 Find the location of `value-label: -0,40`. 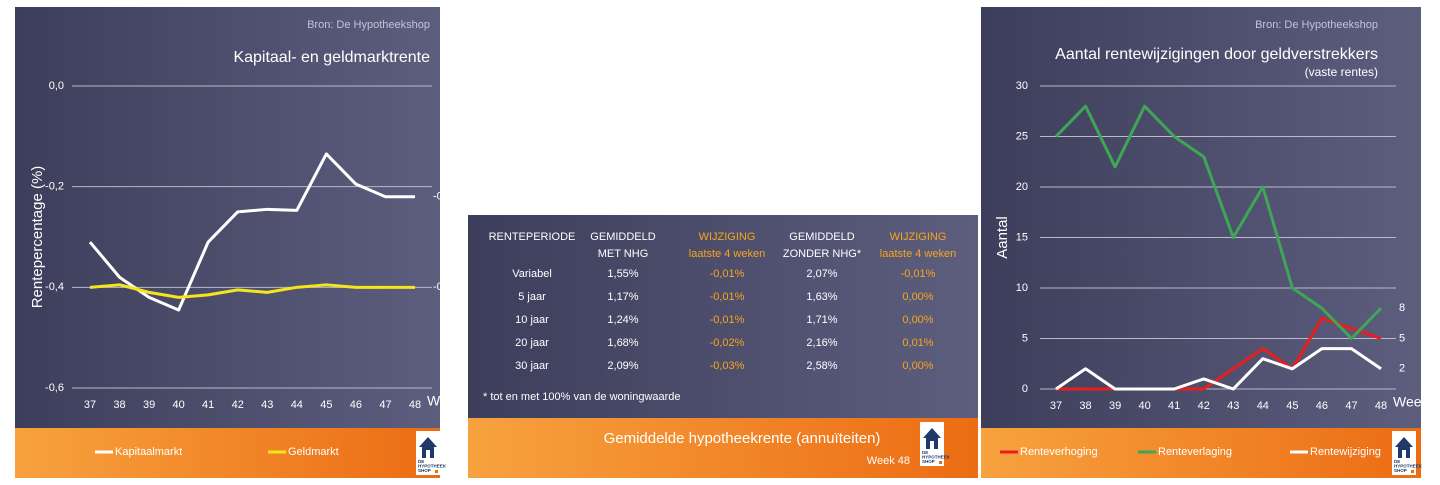

value-label: -0,40 is located at coordinates (445, 287).